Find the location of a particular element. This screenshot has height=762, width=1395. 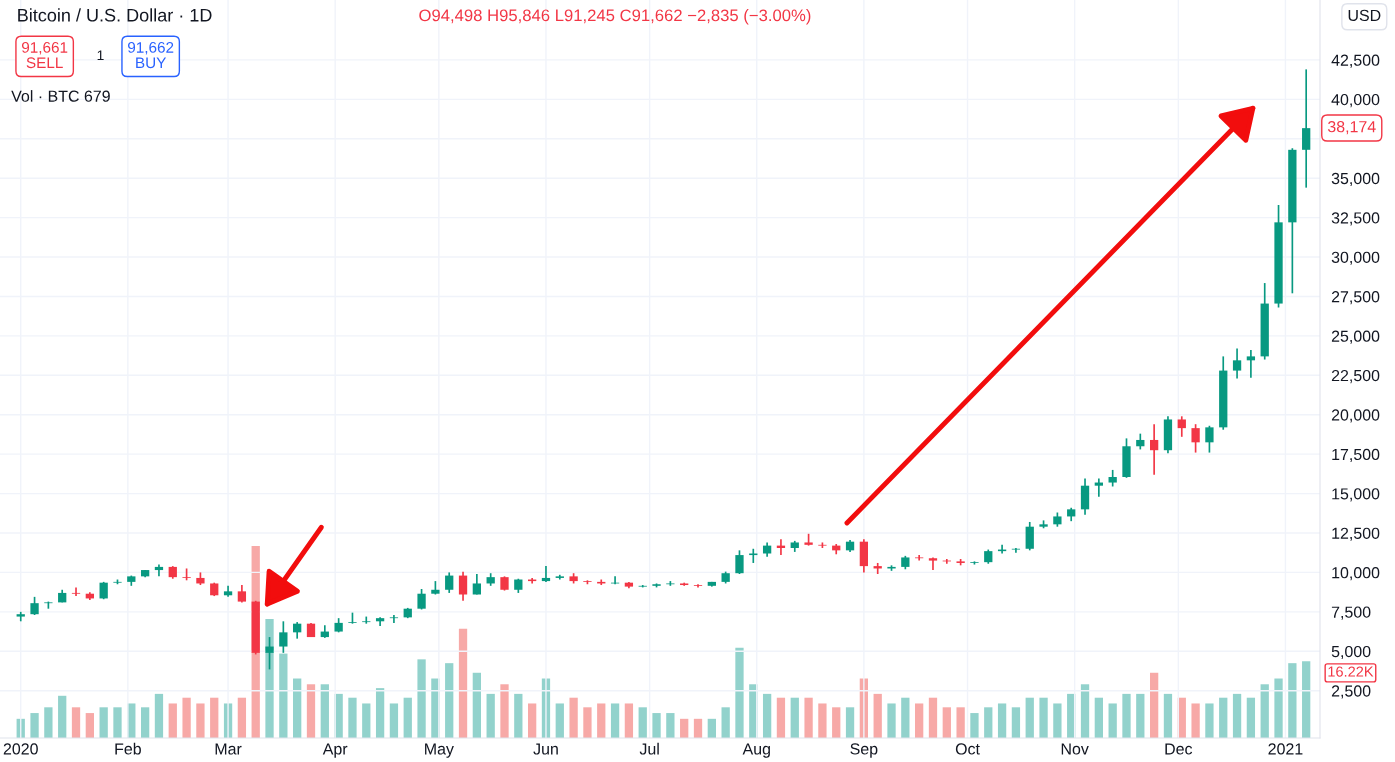

annotation: 91,661 SELL is located at coordinates (44, 55).